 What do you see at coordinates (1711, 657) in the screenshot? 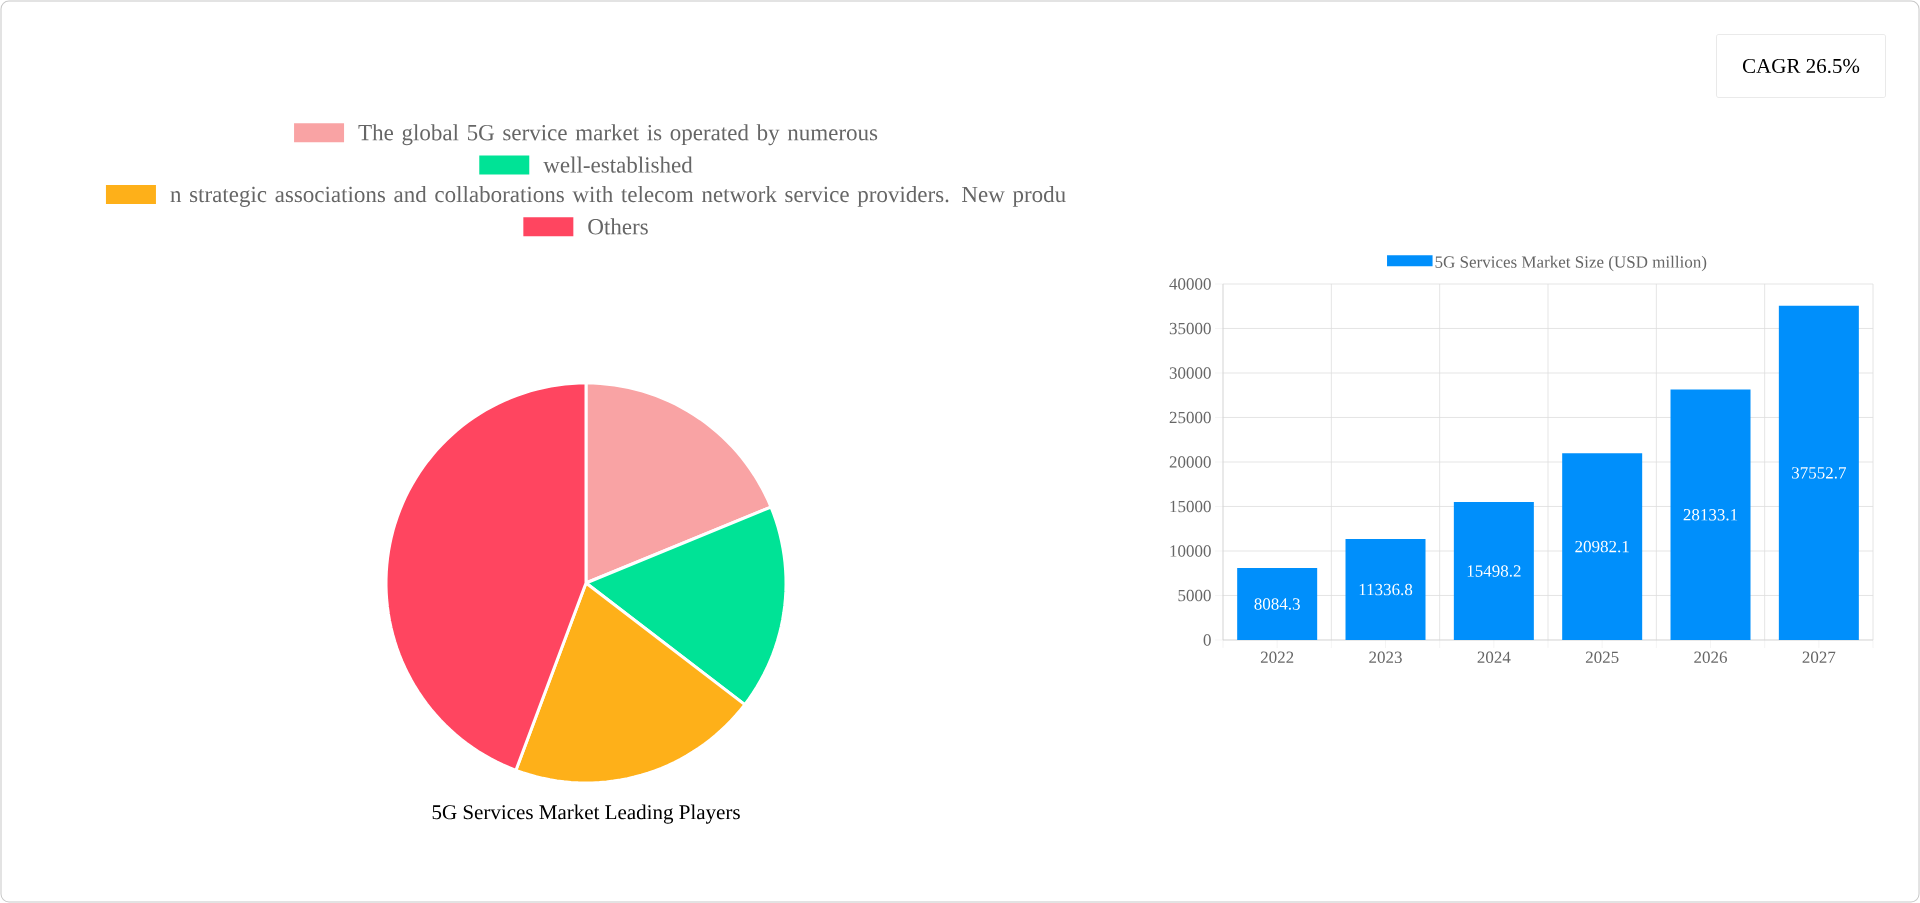
I see `x-tick-label: 2026` at bounding box center [1711, 657].